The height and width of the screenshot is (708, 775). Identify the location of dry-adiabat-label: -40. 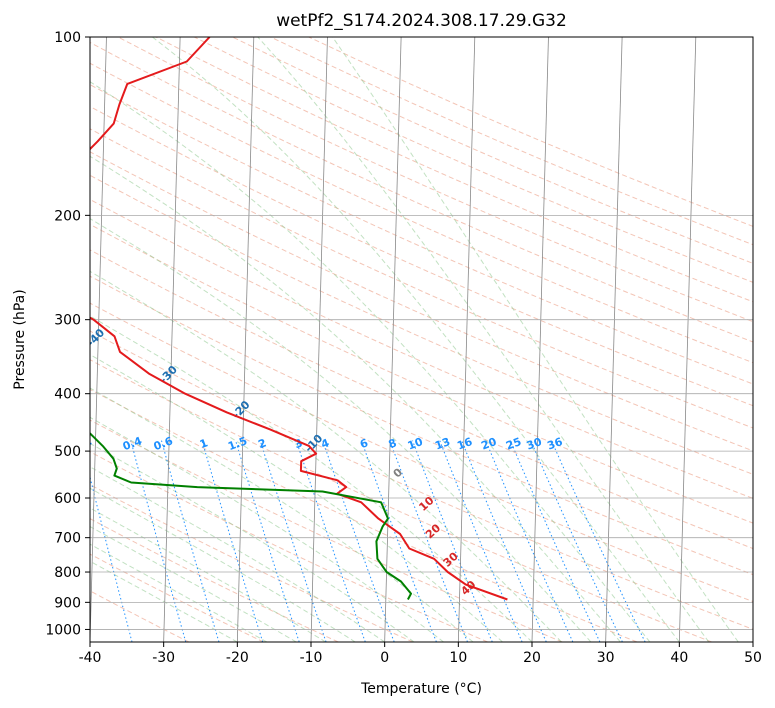
(95, 338).